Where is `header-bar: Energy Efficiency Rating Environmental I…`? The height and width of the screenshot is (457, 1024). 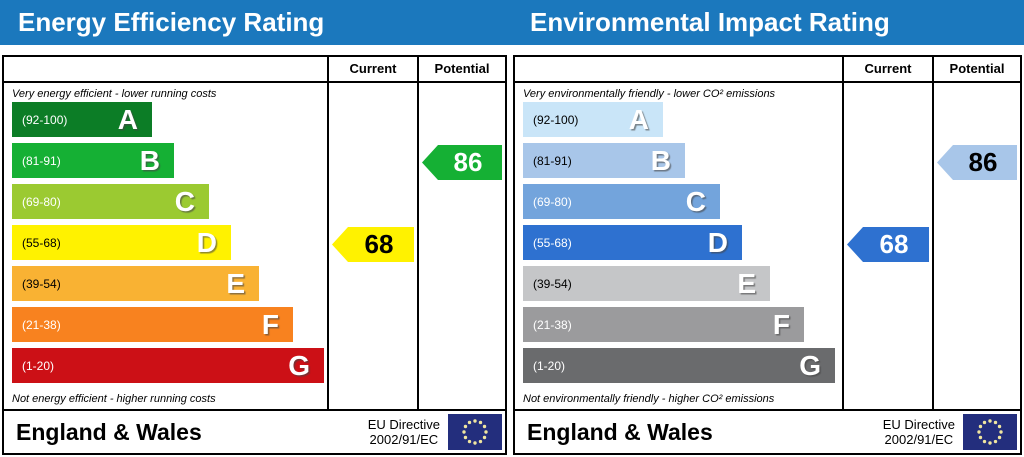 header-bar: Energy Efficiency Rating Environmental I… is located at coordinates (512, 22).